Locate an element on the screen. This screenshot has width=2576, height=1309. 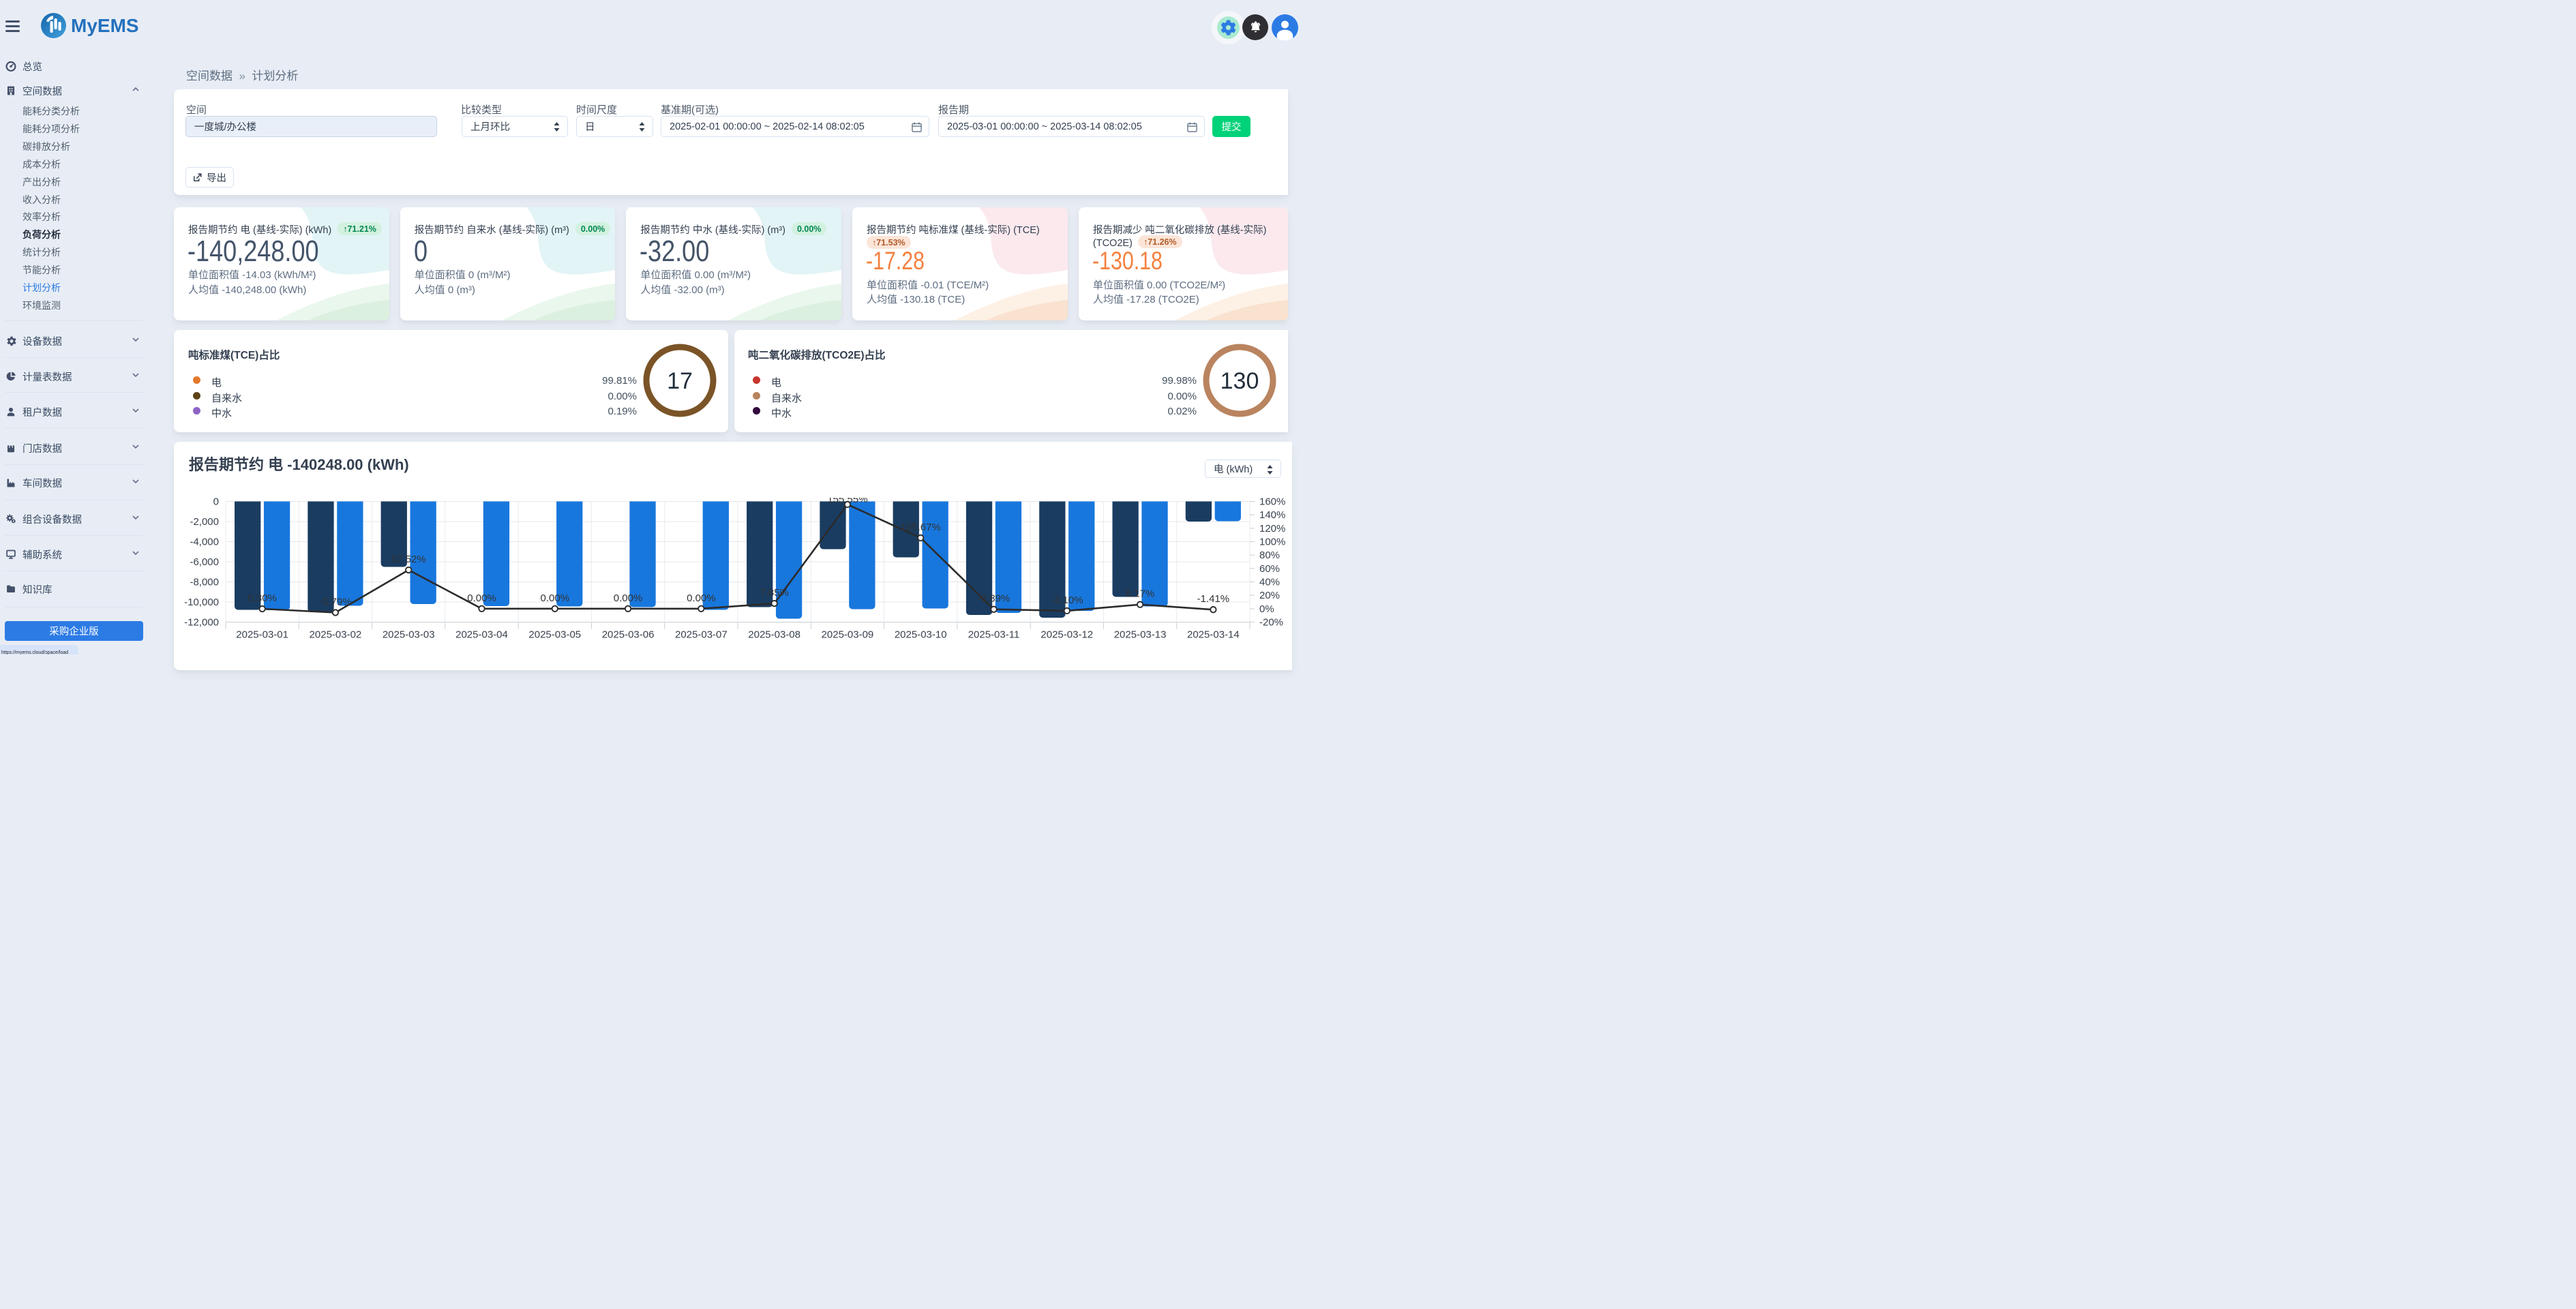
svg-text: -12,000 is located at coordinates (201, 622).